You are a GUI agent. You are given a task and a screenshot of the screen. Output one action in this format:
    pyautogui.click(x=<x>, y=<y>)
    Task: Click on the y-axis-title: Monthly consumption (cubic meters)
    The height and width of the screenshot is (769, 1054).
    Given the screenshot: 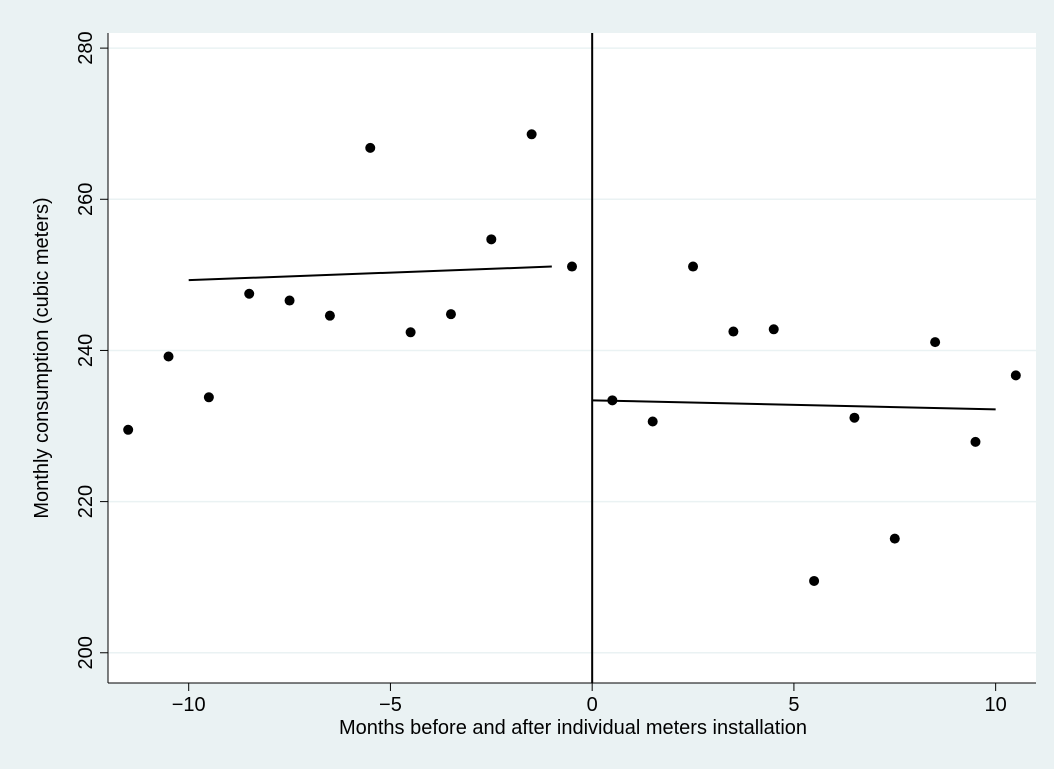 What is the action you would take?
    pyautogui.click(x=42, y=357)
    